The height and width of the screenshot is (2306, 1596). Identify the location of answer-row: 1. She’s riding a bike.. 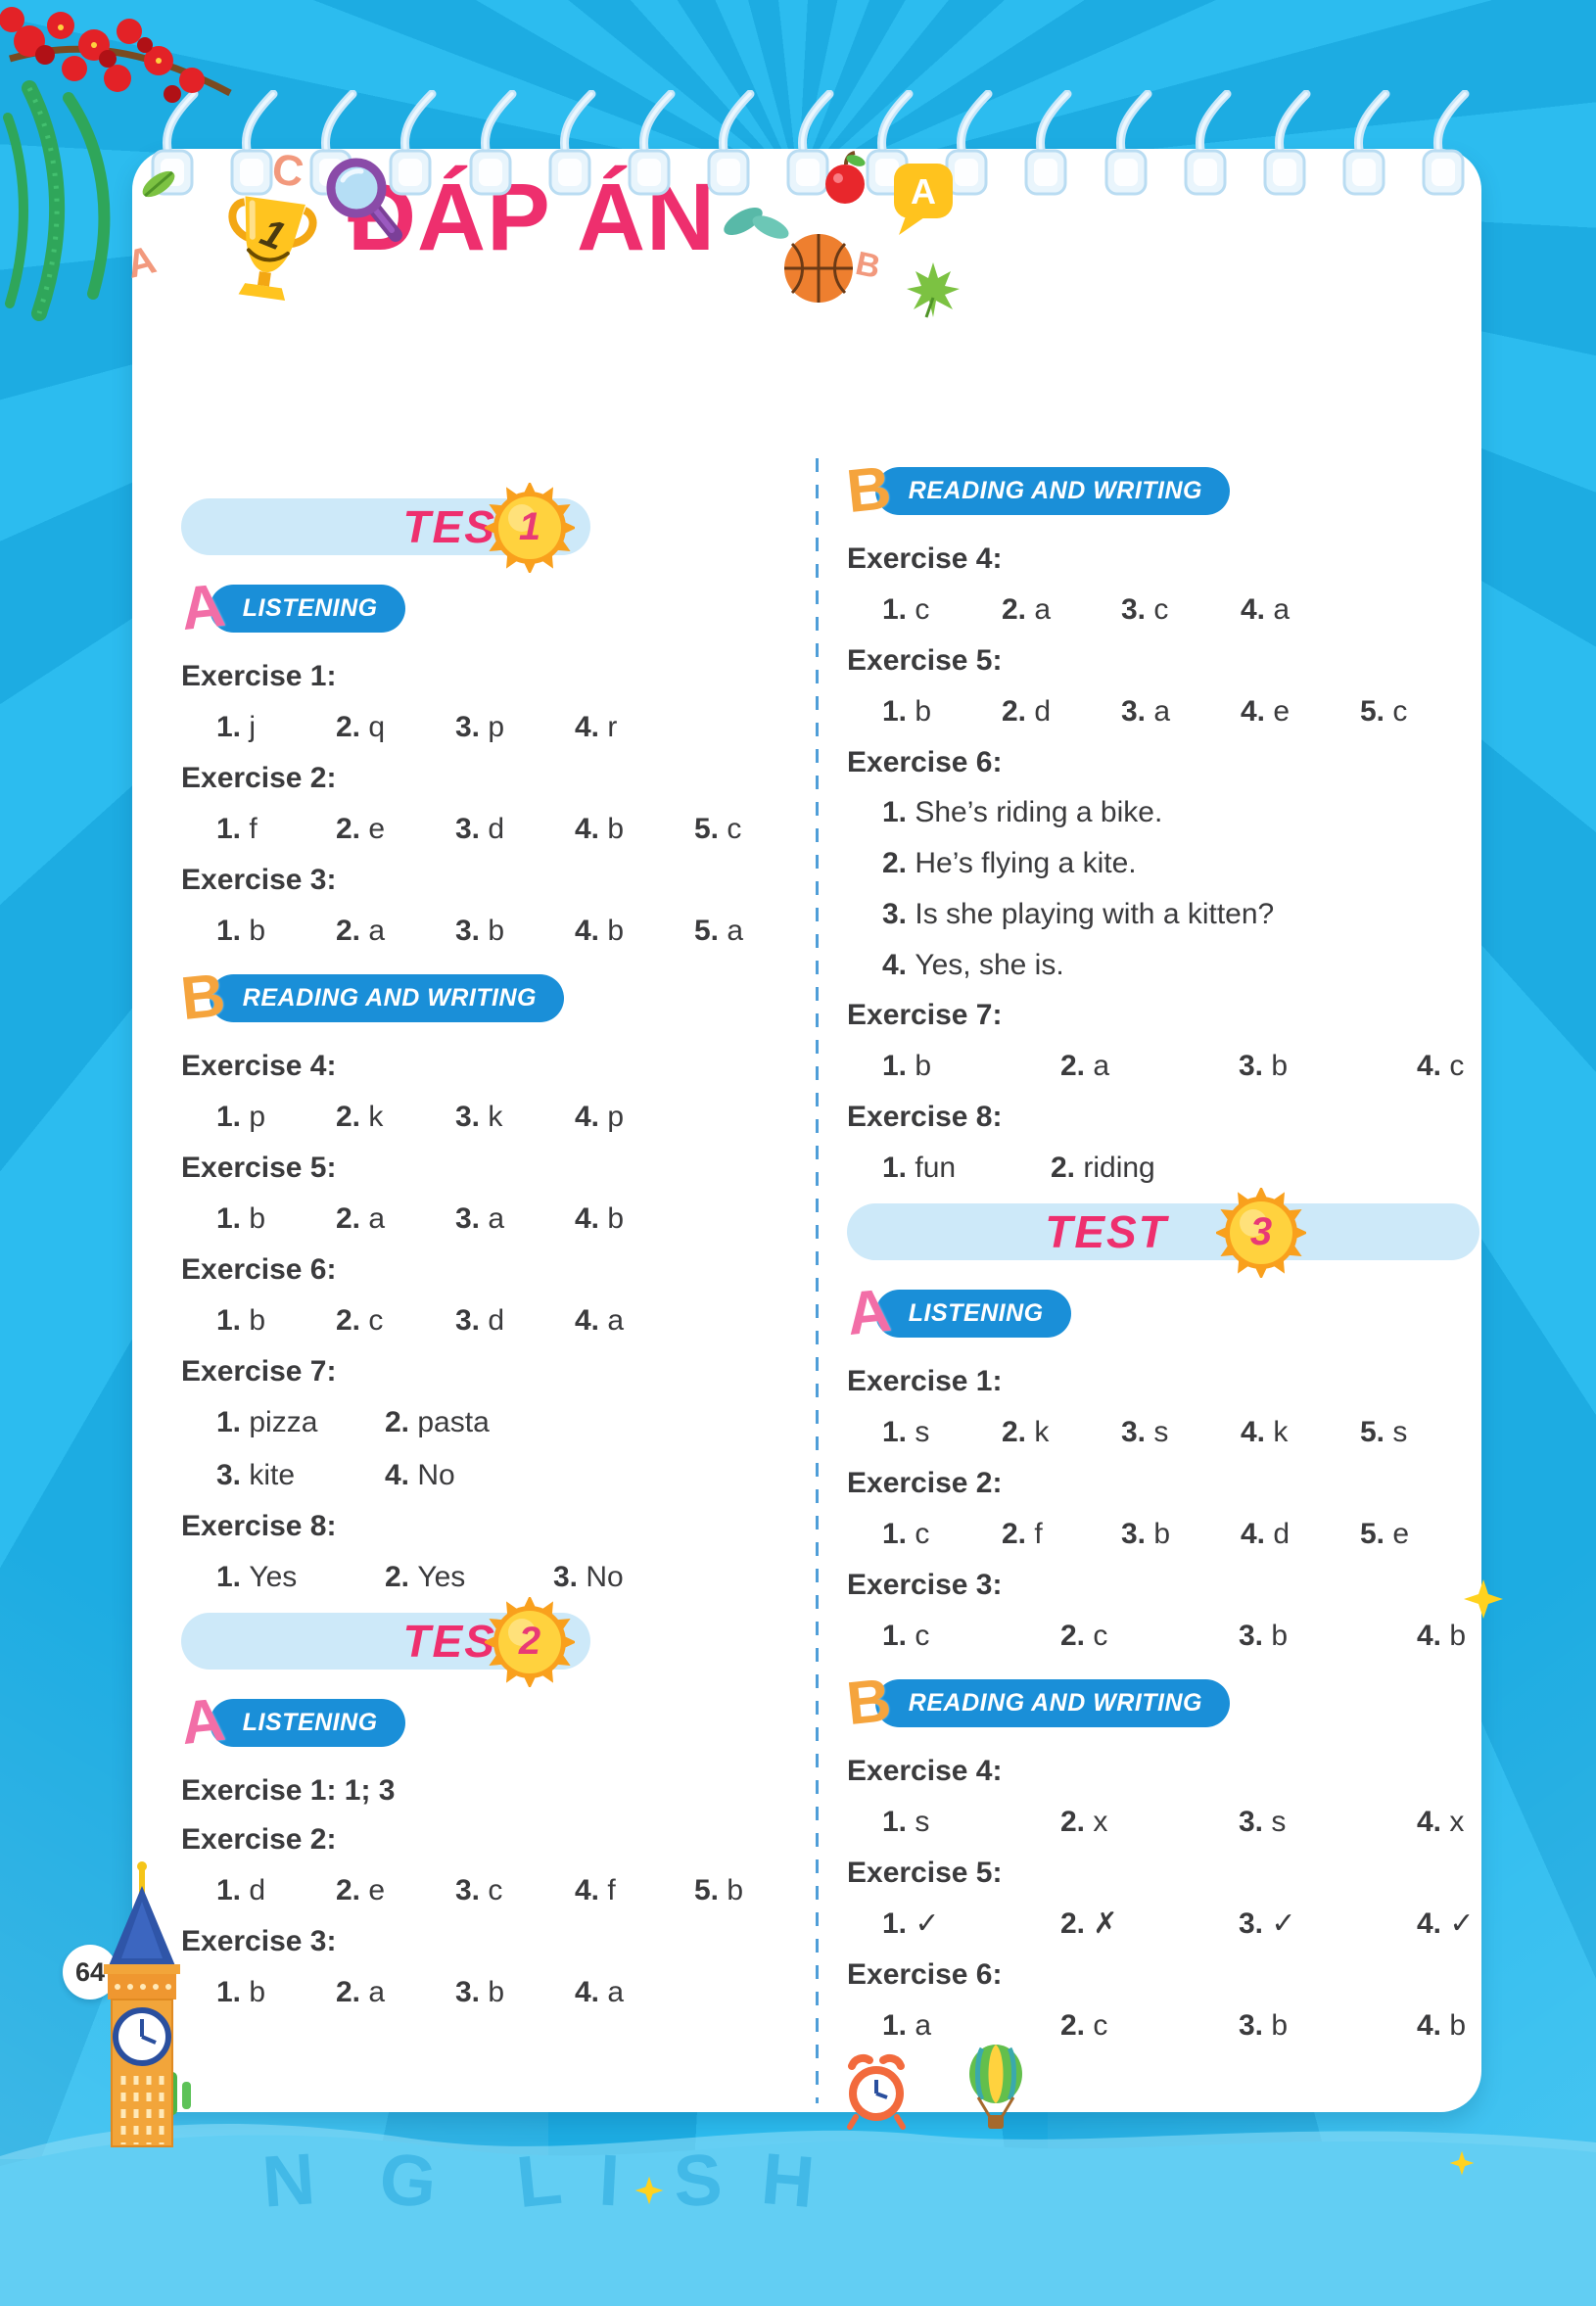
(1165, 812).